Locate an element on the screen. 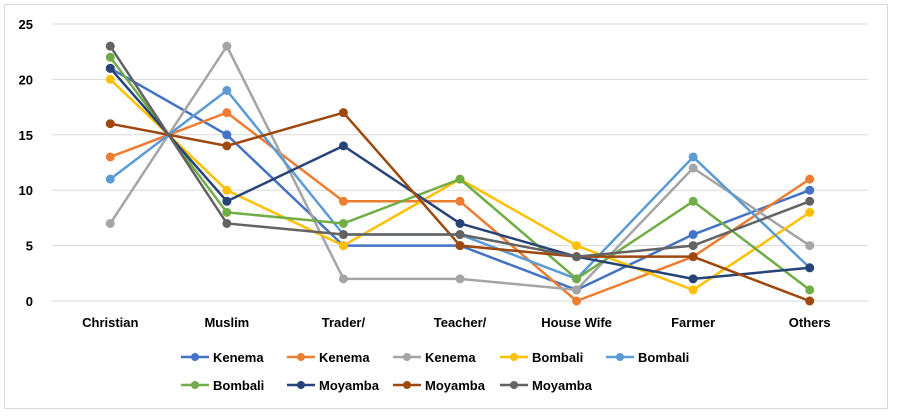  y-tick-label: 25 is located at coordinates (26, 24).